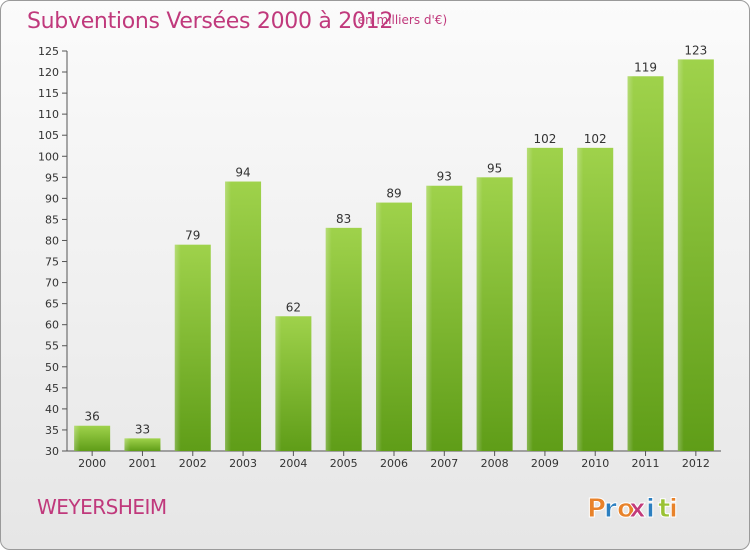  I want to click on data-label: 93, so click(444, 177).